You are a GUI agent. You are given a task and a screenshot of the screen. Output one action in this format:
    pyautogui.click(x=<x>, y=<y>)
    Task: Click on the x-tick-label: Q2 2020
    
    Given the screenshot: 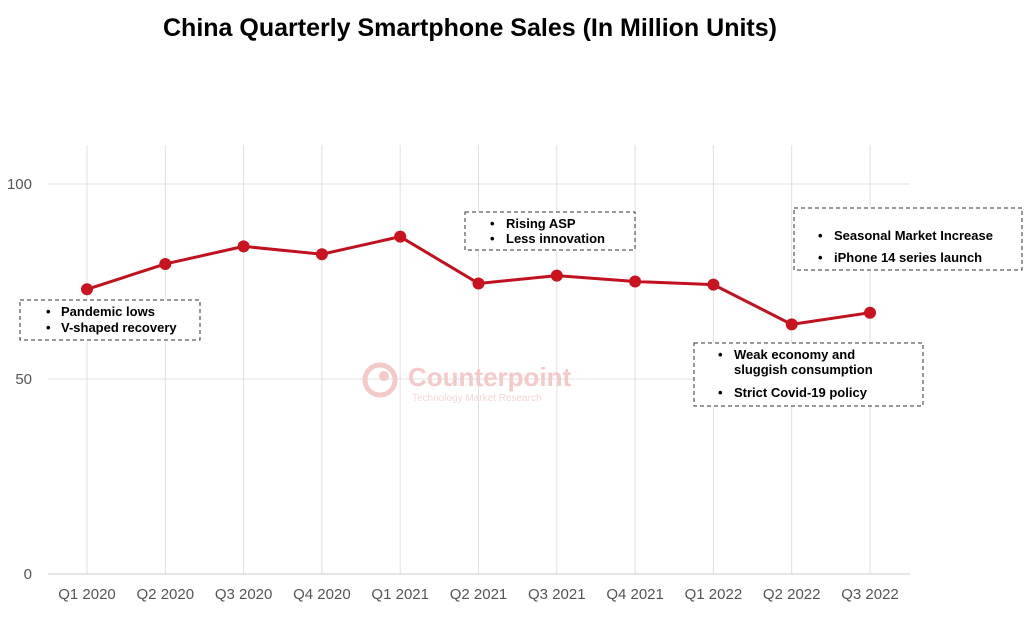 What is the action you would take?
    pyautogui.click(x=166, y=594)
    